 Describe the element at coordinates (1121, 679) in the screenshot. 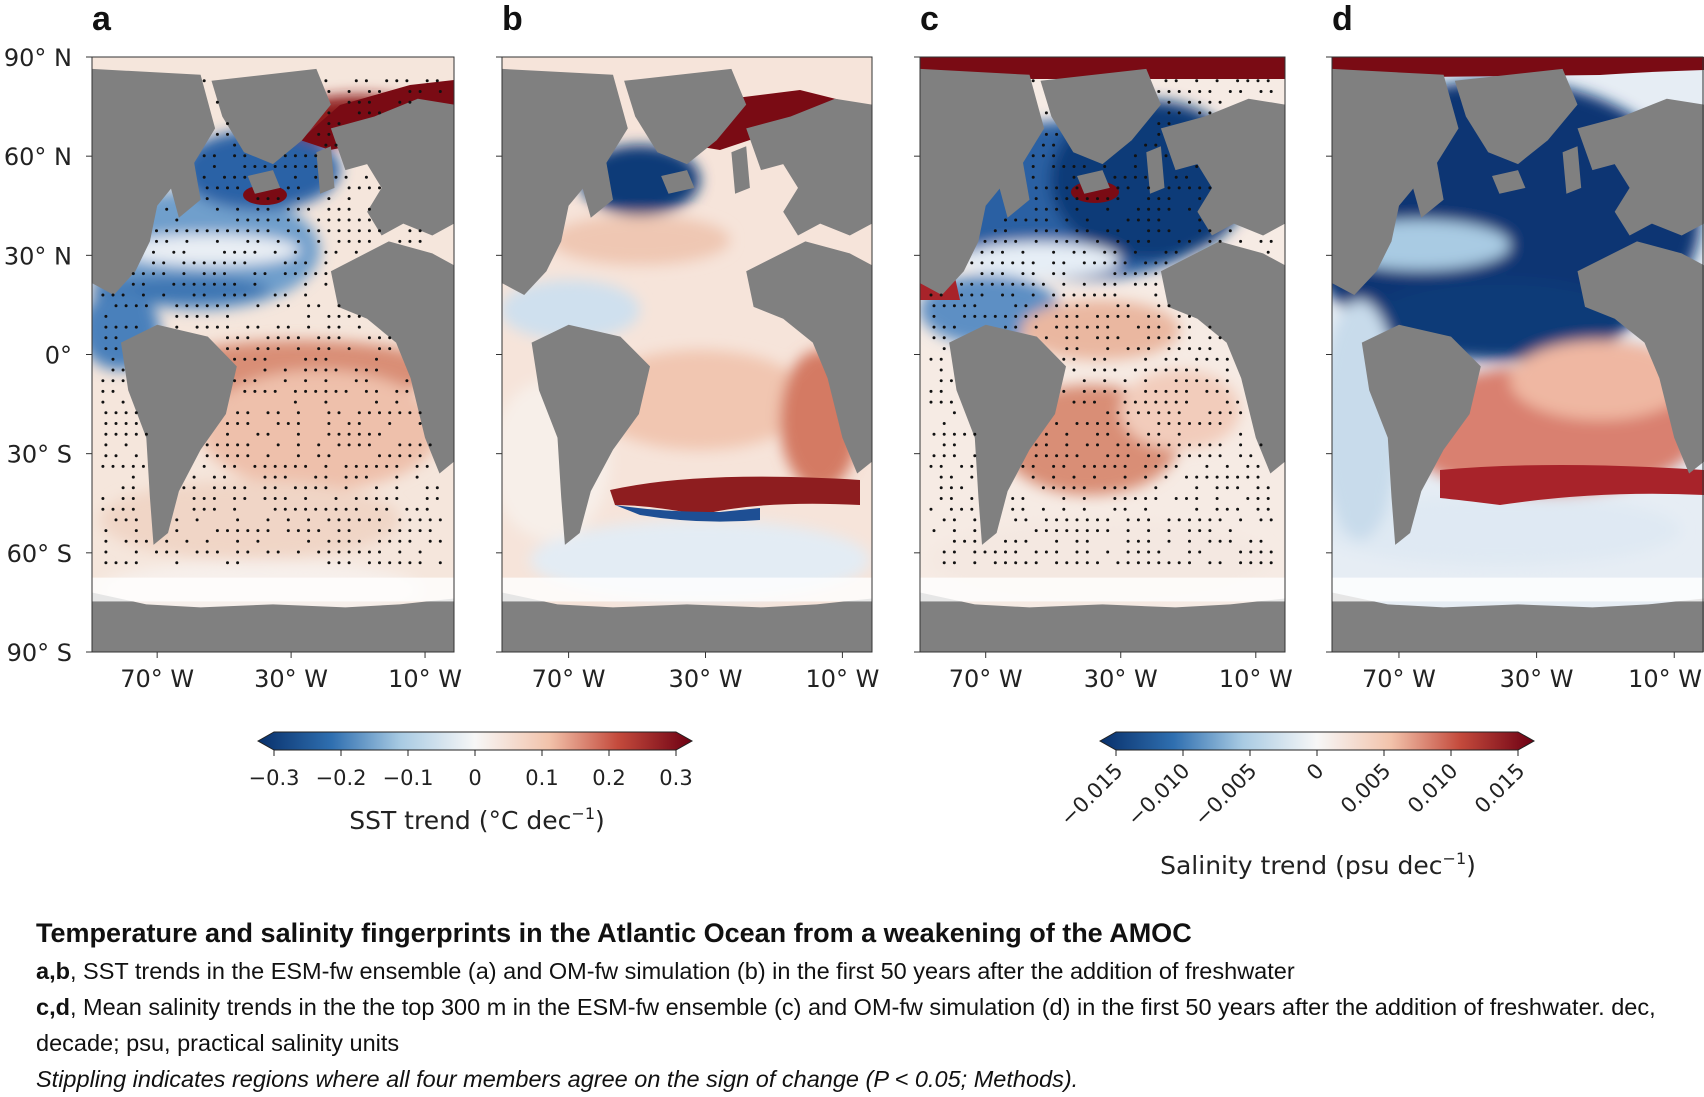

I see `lon-label: 30° W` at that location.